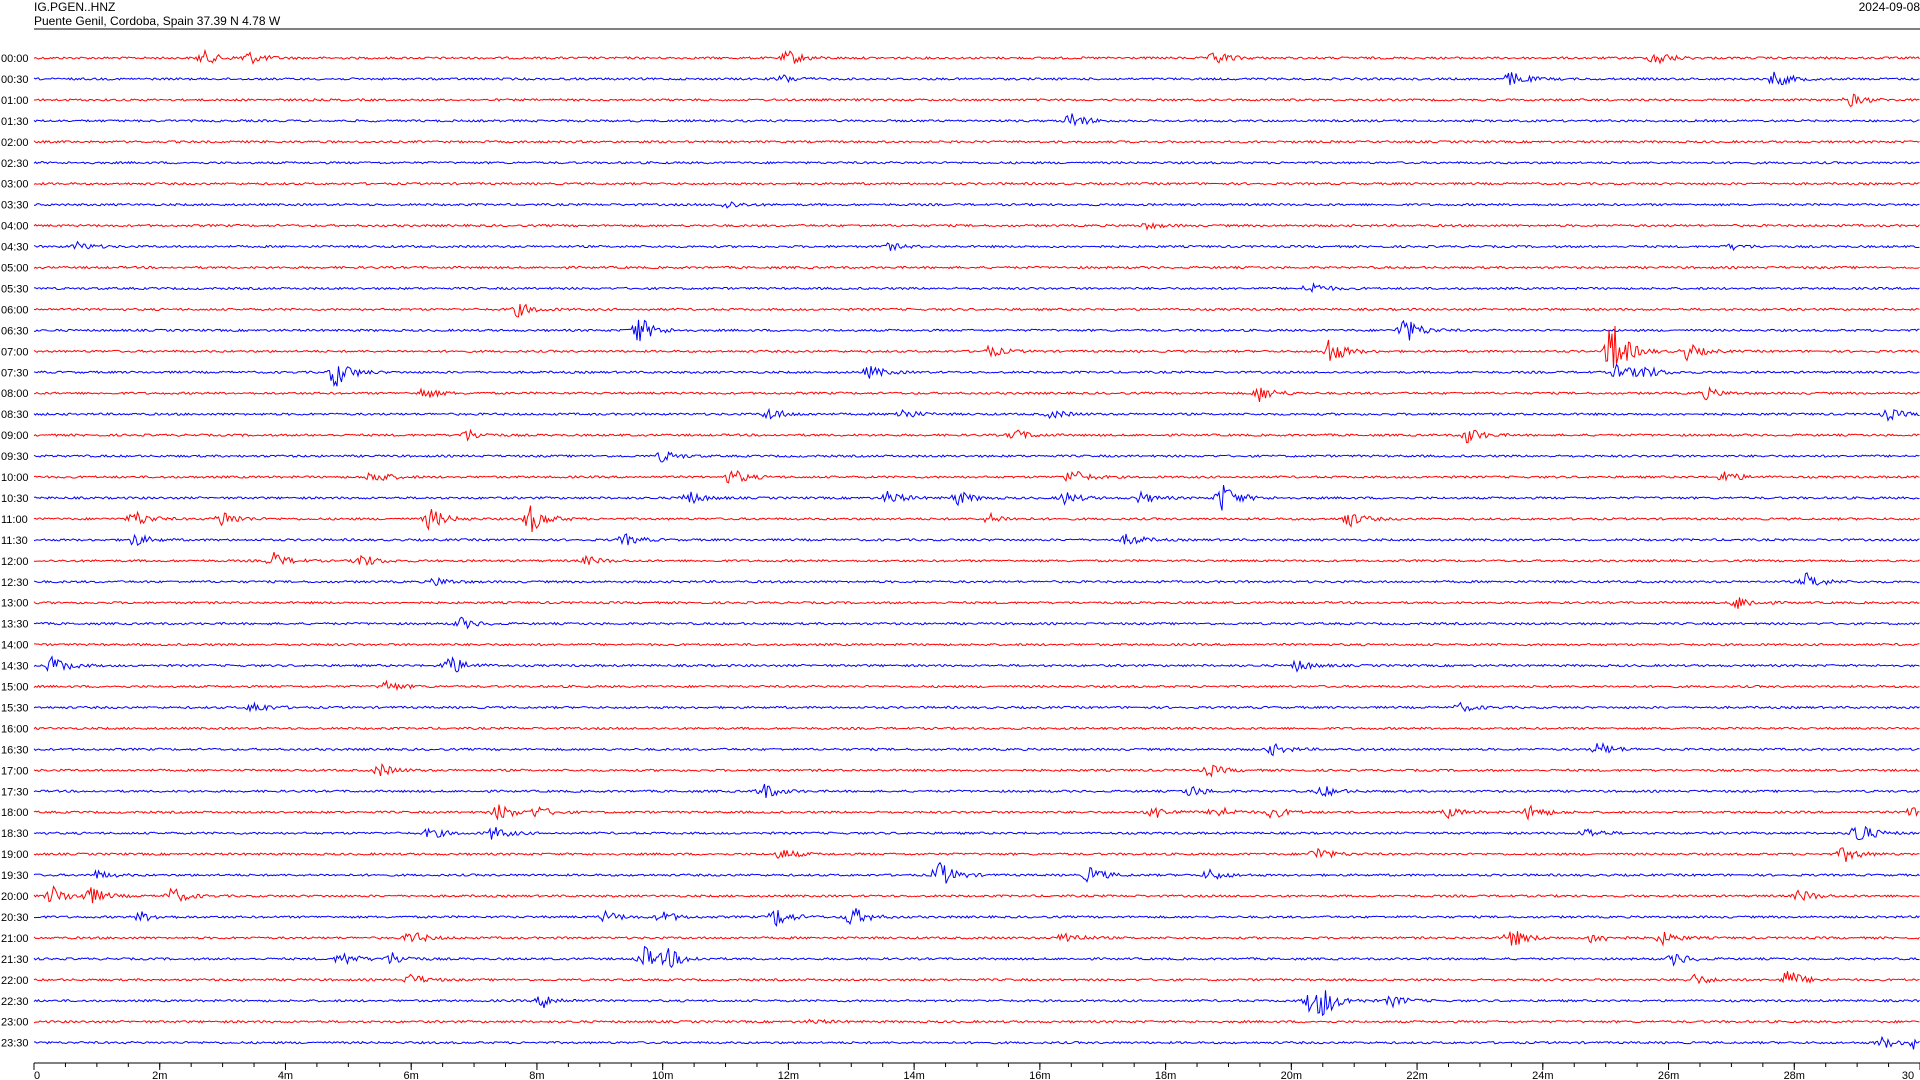 The width and height of the screenshot is (1920, 1080). What do you see at coordinates (75, 7) in the screenshot?
I see `station-code: IG.PGEN..HNZ` at bounding box center [75, 7].